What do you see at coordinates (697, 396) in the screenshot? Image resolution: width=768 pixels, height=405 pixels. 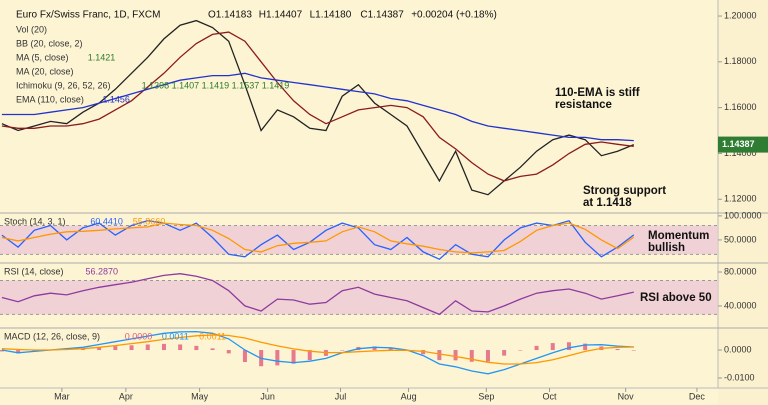 I see `x-tick-label: Dec` at bounding box center [697, 396].